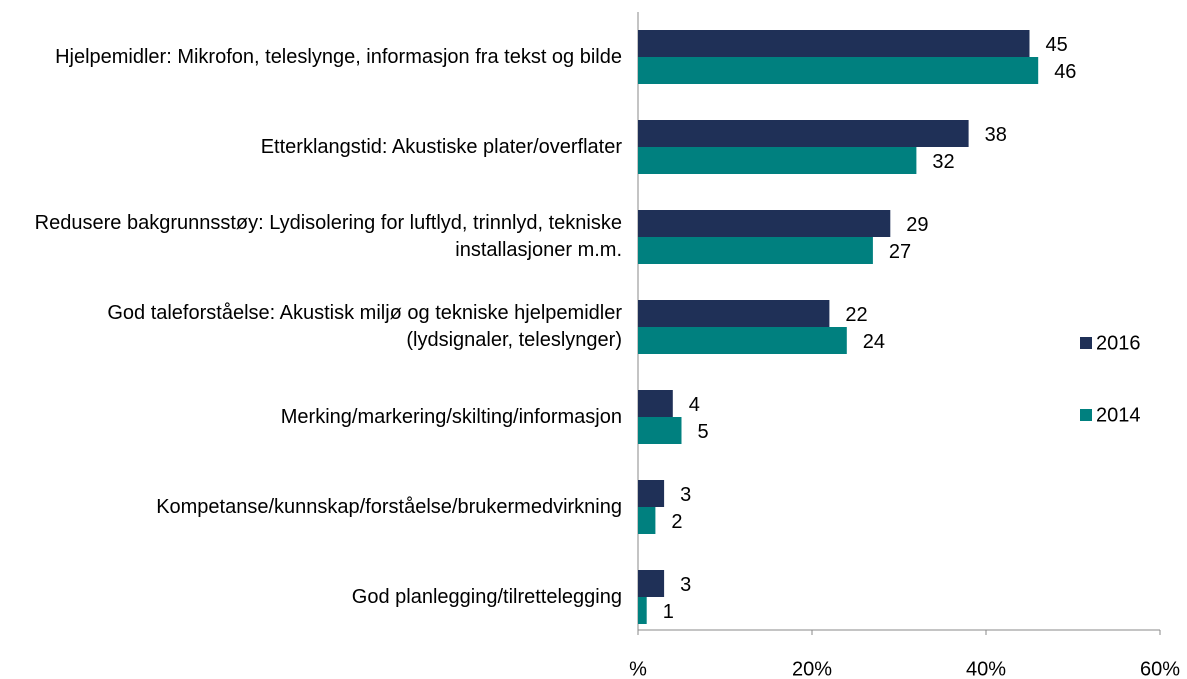  I want to click on value-label: 2, so click(676, 522).